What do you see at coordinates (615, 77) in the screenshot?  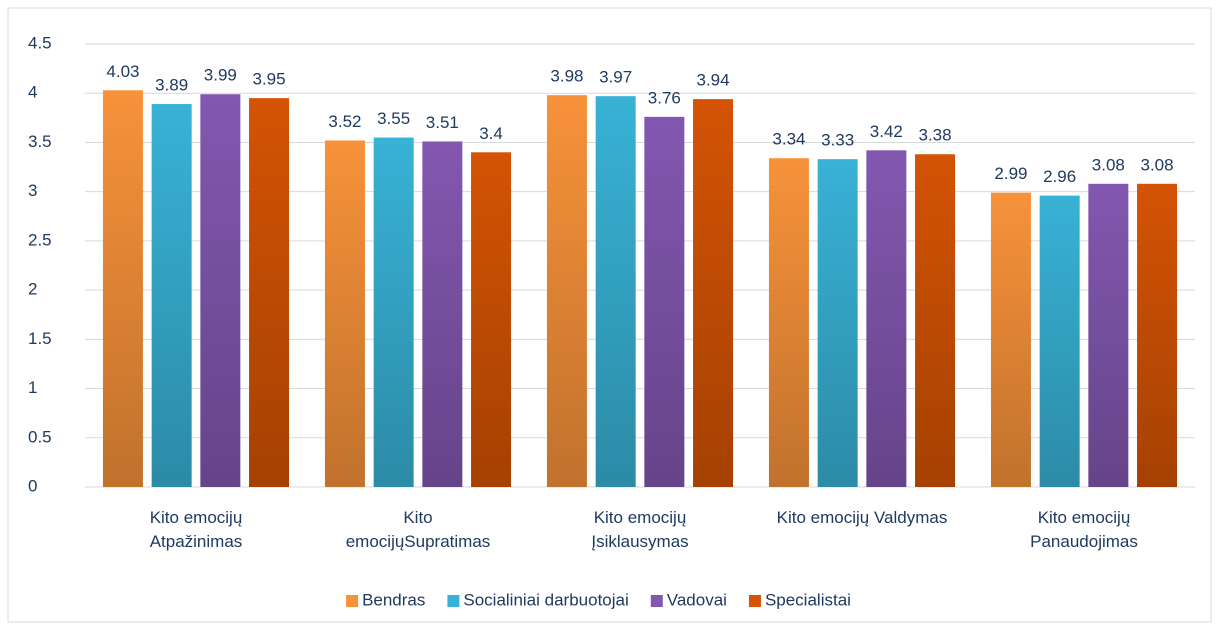 I see `data-label: 3.97` at bounding box center [615, 77].